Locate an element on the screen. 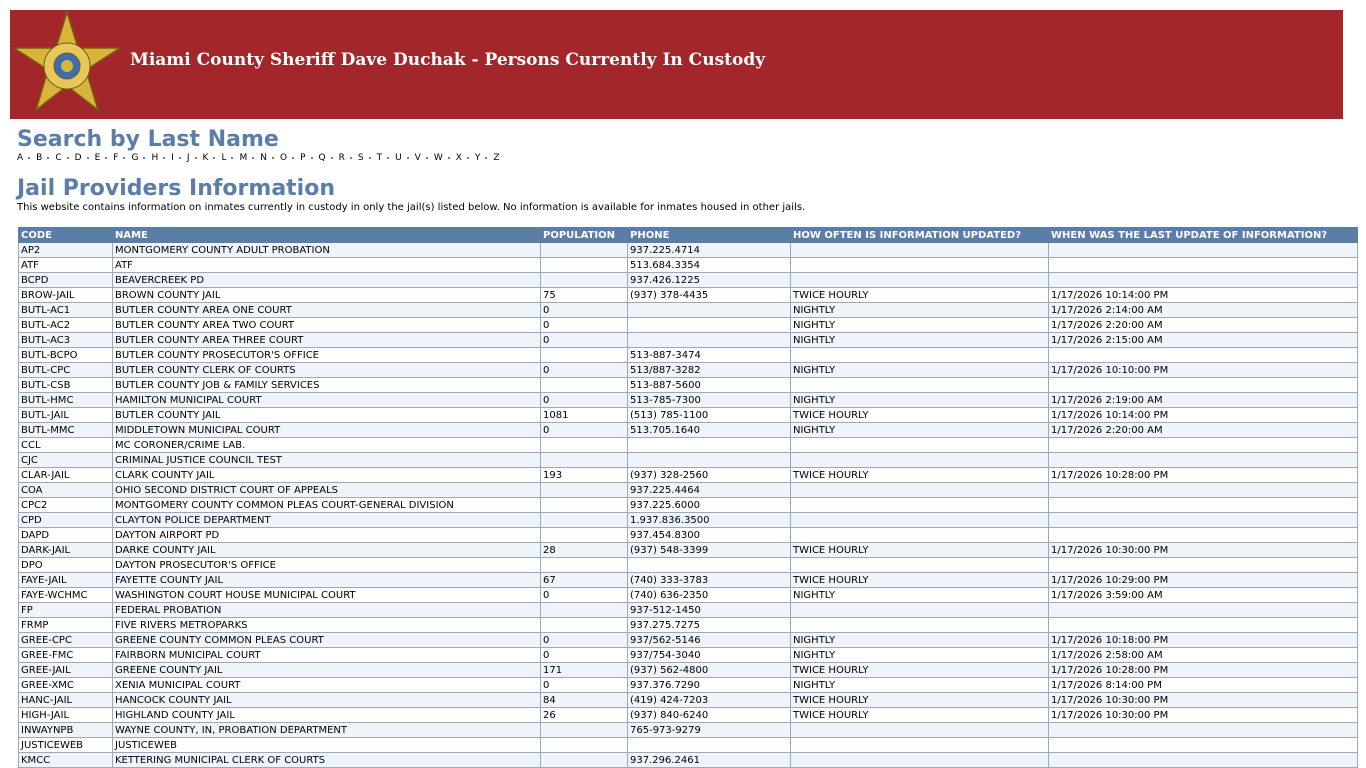 The width and height of the screenshot is (1366, 768). table-cell: BUTLER COUNTY JOB & FAMILY SERVICES is located at coordinates (326, 385).